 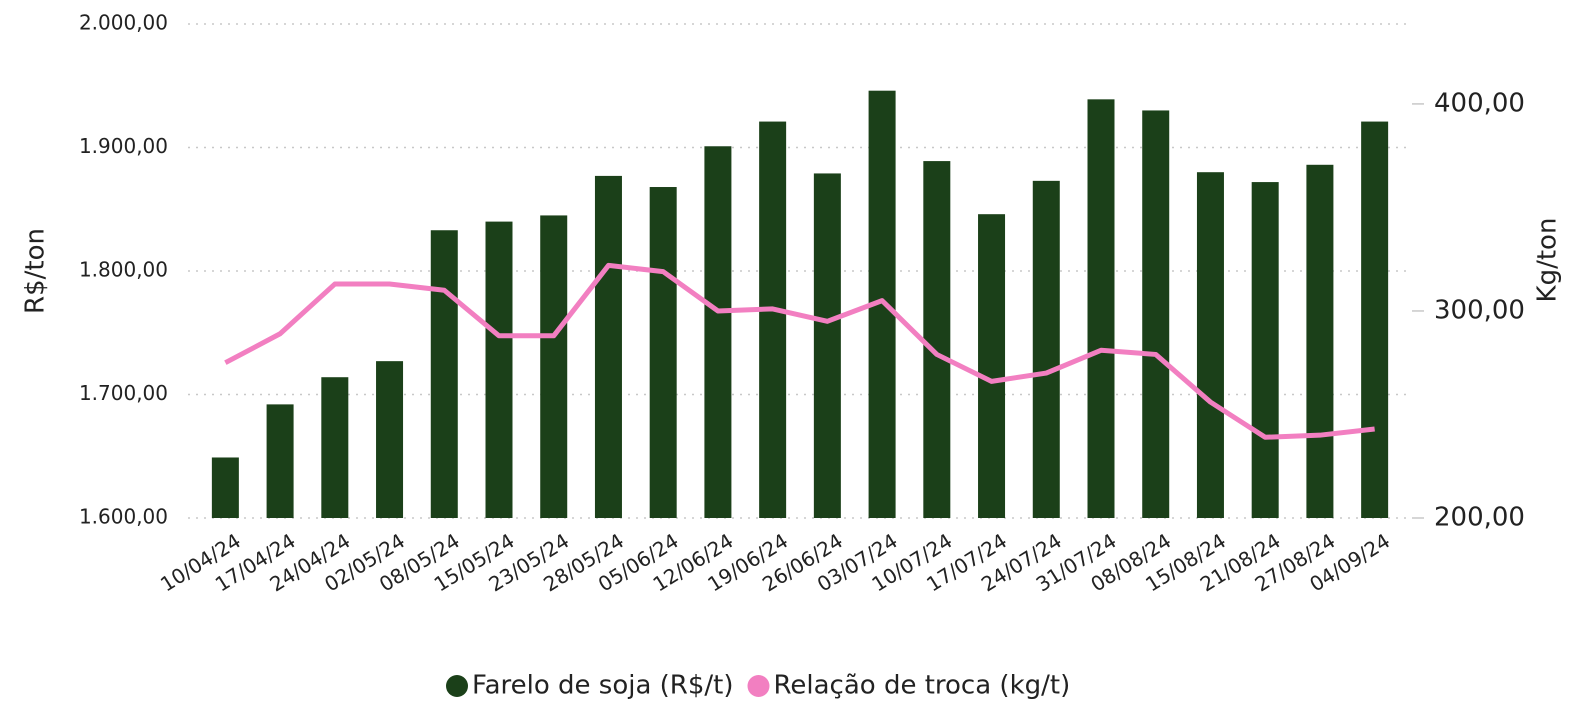 What do you see at coordinates (922, 686) in the screenshot?
I see `legend-label: Relação de troca (kg/t)` at bounding box center [922, 686].